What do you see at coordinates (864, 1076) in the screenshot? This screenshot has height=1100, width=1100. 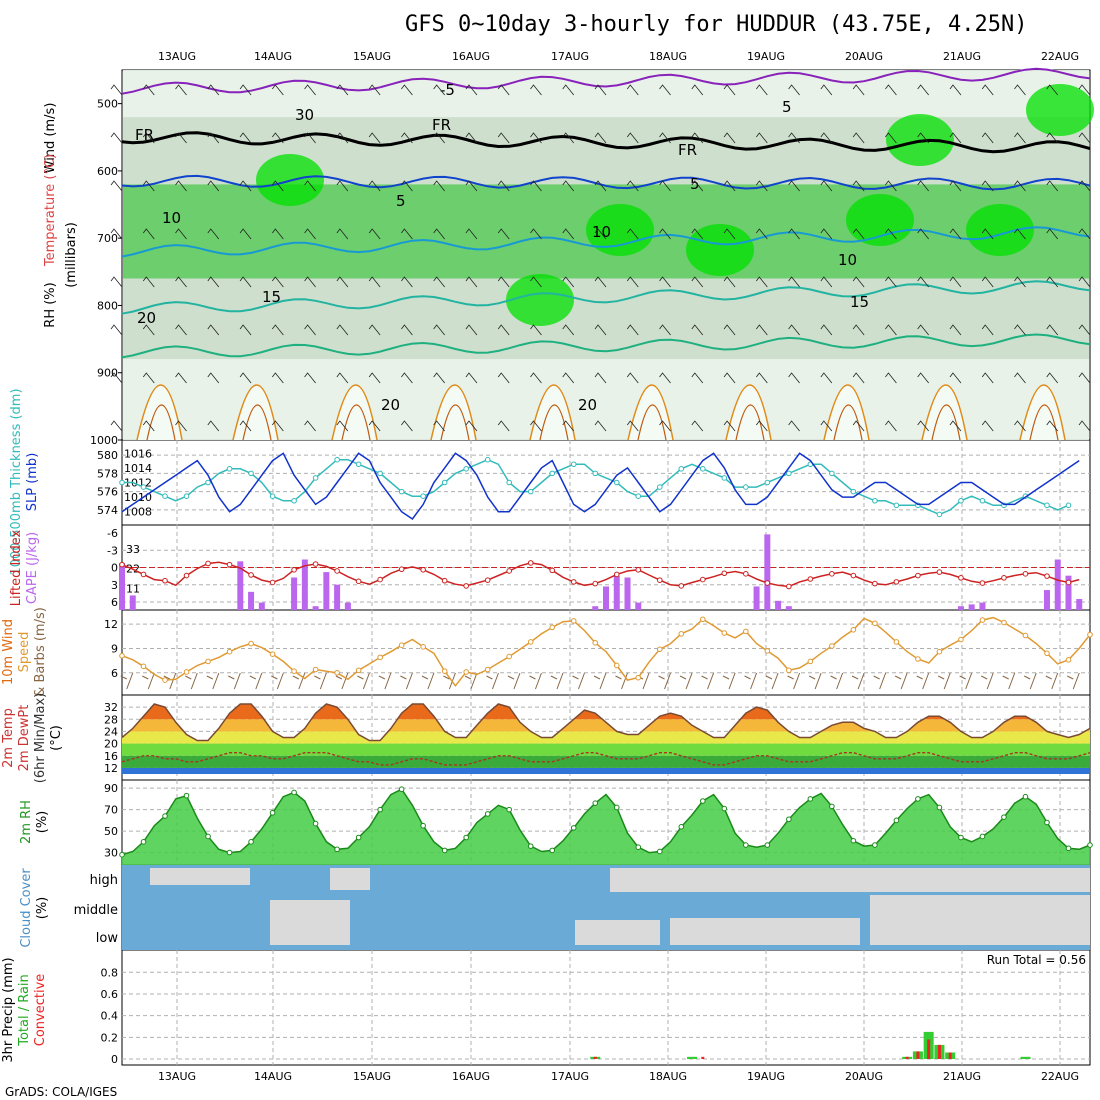 I see `x-tick-bottom: 20AUG` at bounding box center [864, 1076].